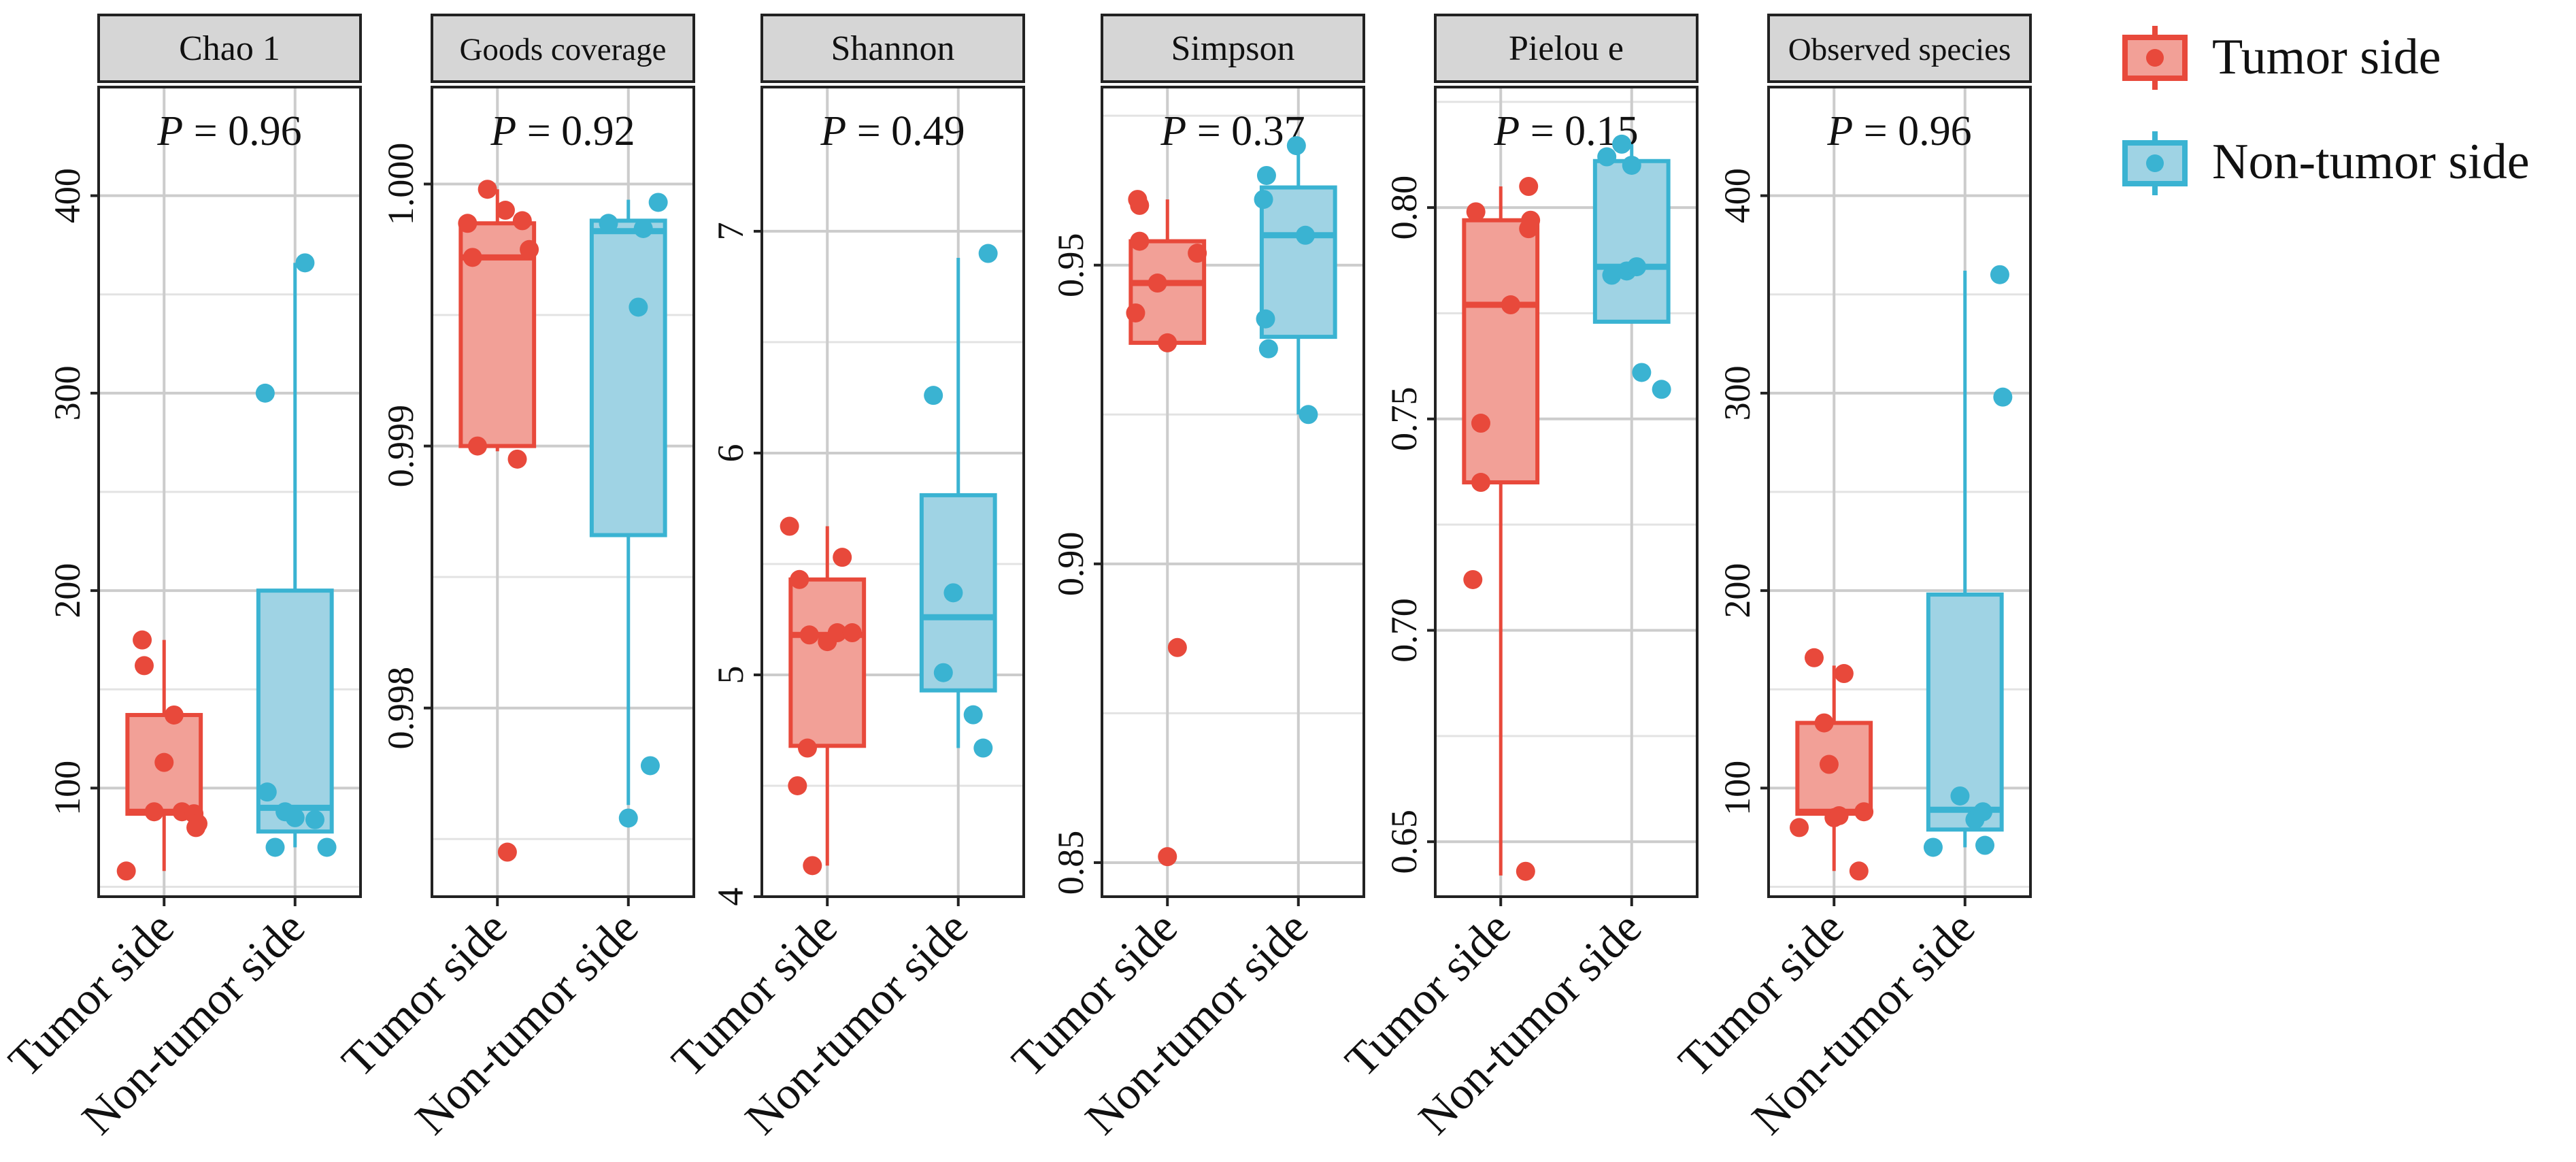 The image size is (2576, 1162). I want to click on panel-strip-observed-species, so click(1899, 48).